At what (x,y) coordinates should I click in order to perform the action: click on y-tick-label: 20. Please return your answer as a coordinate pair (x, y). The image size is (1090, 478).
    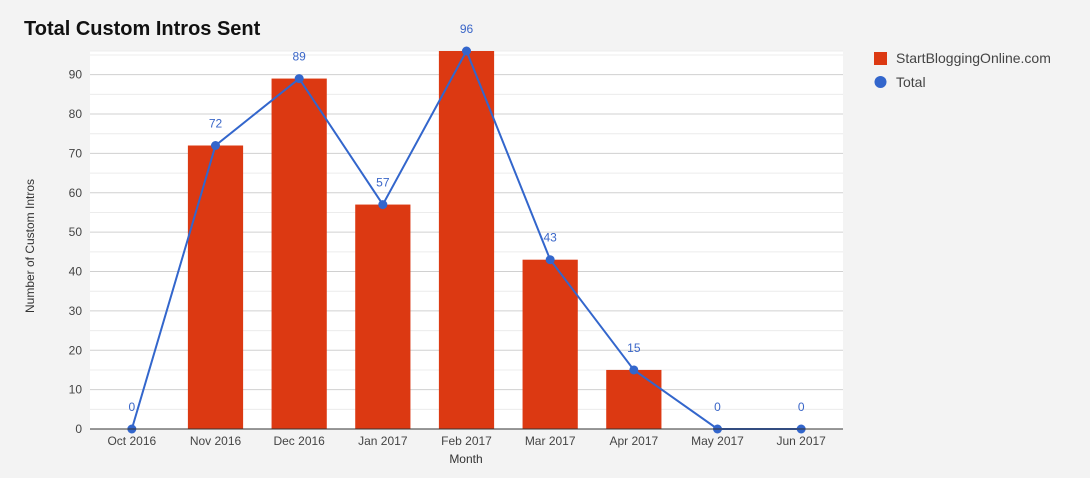
    Looking at the image, I should click on (76, 350).